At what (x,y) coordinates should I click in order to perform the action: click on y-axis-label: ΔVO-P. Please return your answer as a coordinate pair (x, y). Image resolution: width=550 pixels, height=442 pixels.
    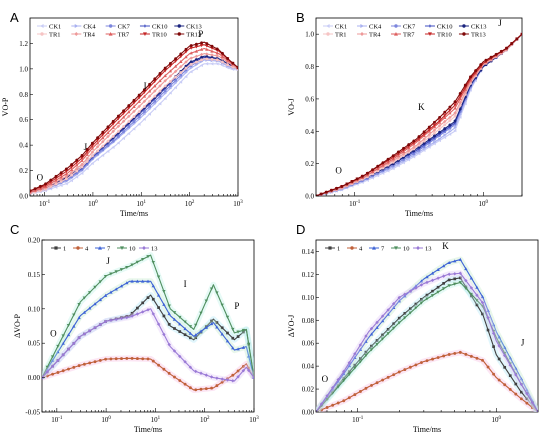
    Looking at the image, I should click on (17, 326).